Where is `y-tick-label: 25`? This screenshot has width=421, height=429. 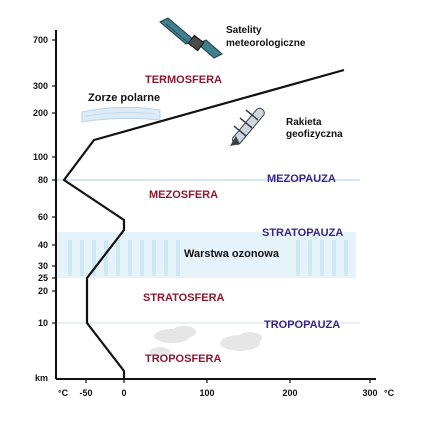 y-tick-label: 25 is located at coordinates (43, 278).